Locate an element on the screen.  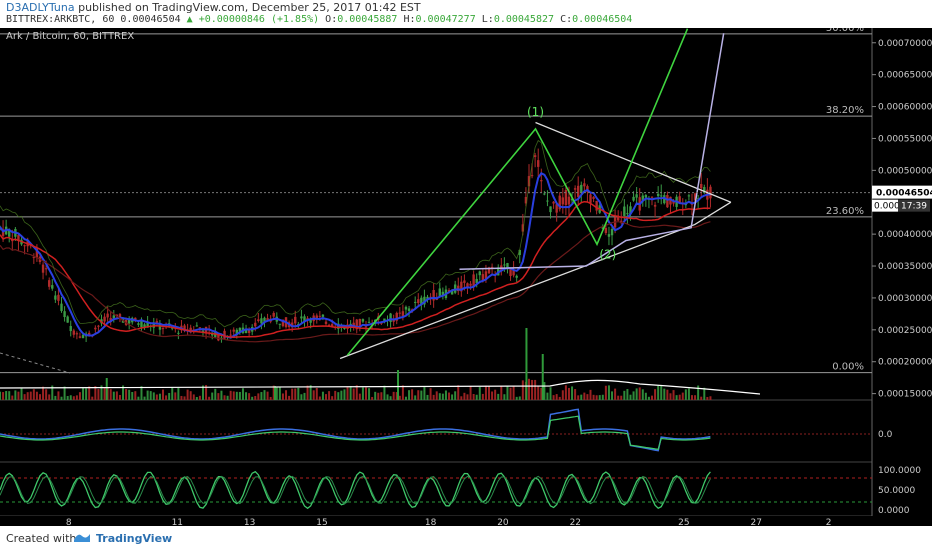
change-value: +0.00000846 (+1.85%) is located at coordinates (259, 19).